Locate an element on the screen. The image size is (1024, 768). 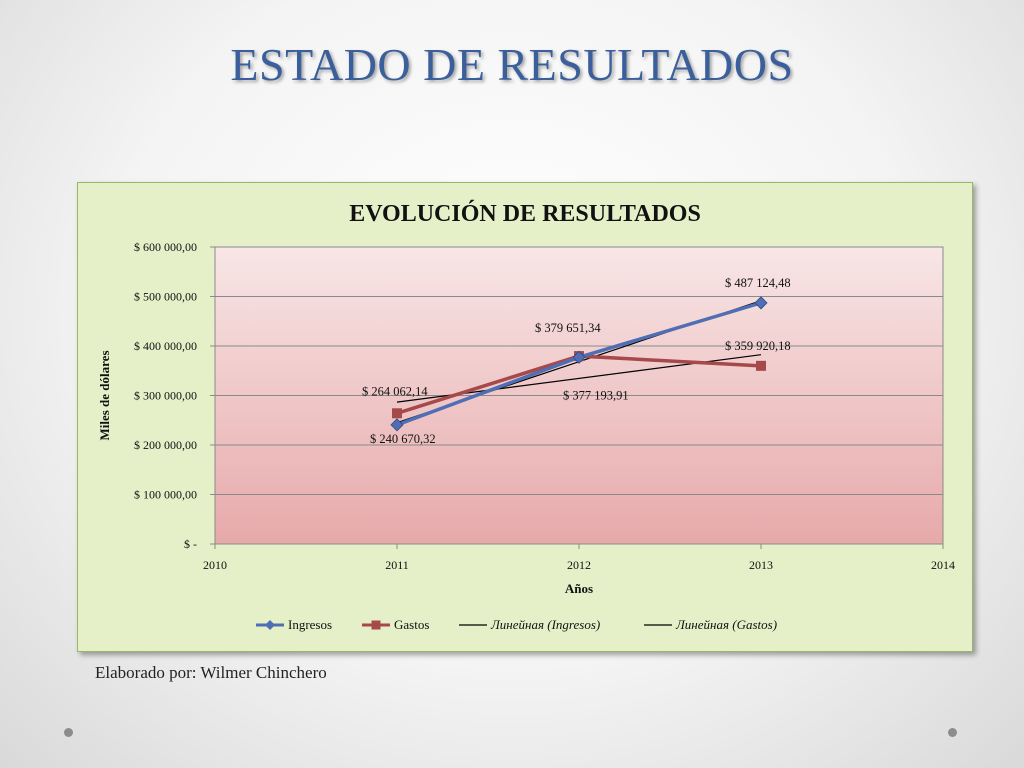
left-decor-dot is located at coordinates (68, 732).